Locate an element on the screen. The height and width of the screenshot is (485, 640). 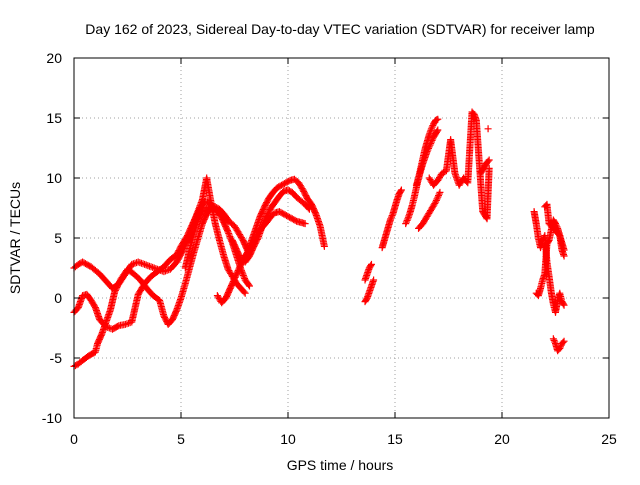
series-track-l is located at coordinates (427, 157).